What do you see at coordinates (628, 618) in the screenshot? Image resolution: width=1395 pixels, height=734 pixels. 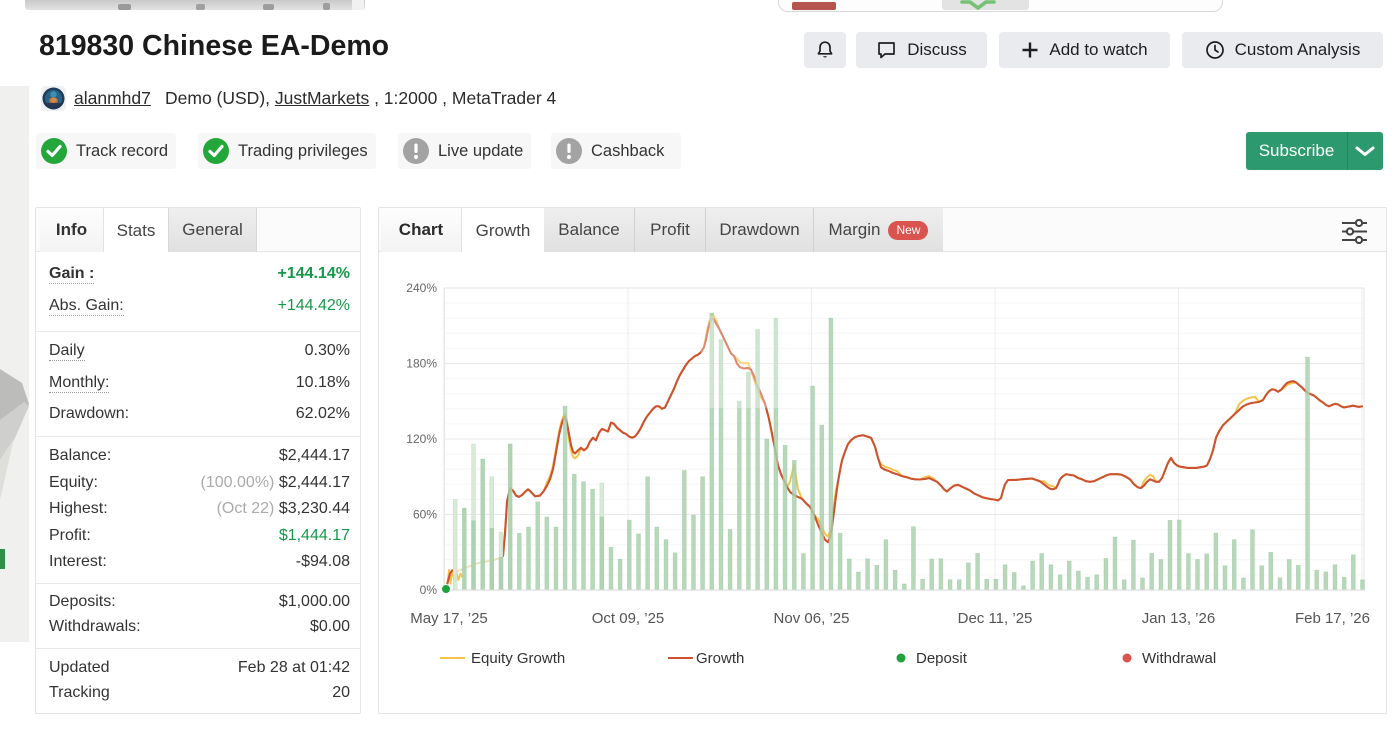 I see `svg-text: Oct 09, ’25` at bounding box center [628, 618].